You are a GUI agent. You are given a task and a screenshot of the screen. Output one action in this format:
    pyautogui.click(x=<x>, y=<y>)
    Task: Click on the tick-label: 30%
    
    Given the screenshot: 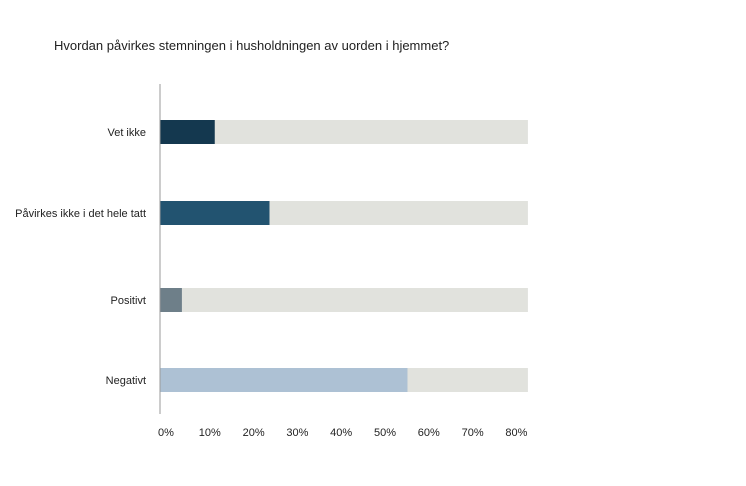 What is the action you would take?
    pyautogui.click(x=297, y=433)
    